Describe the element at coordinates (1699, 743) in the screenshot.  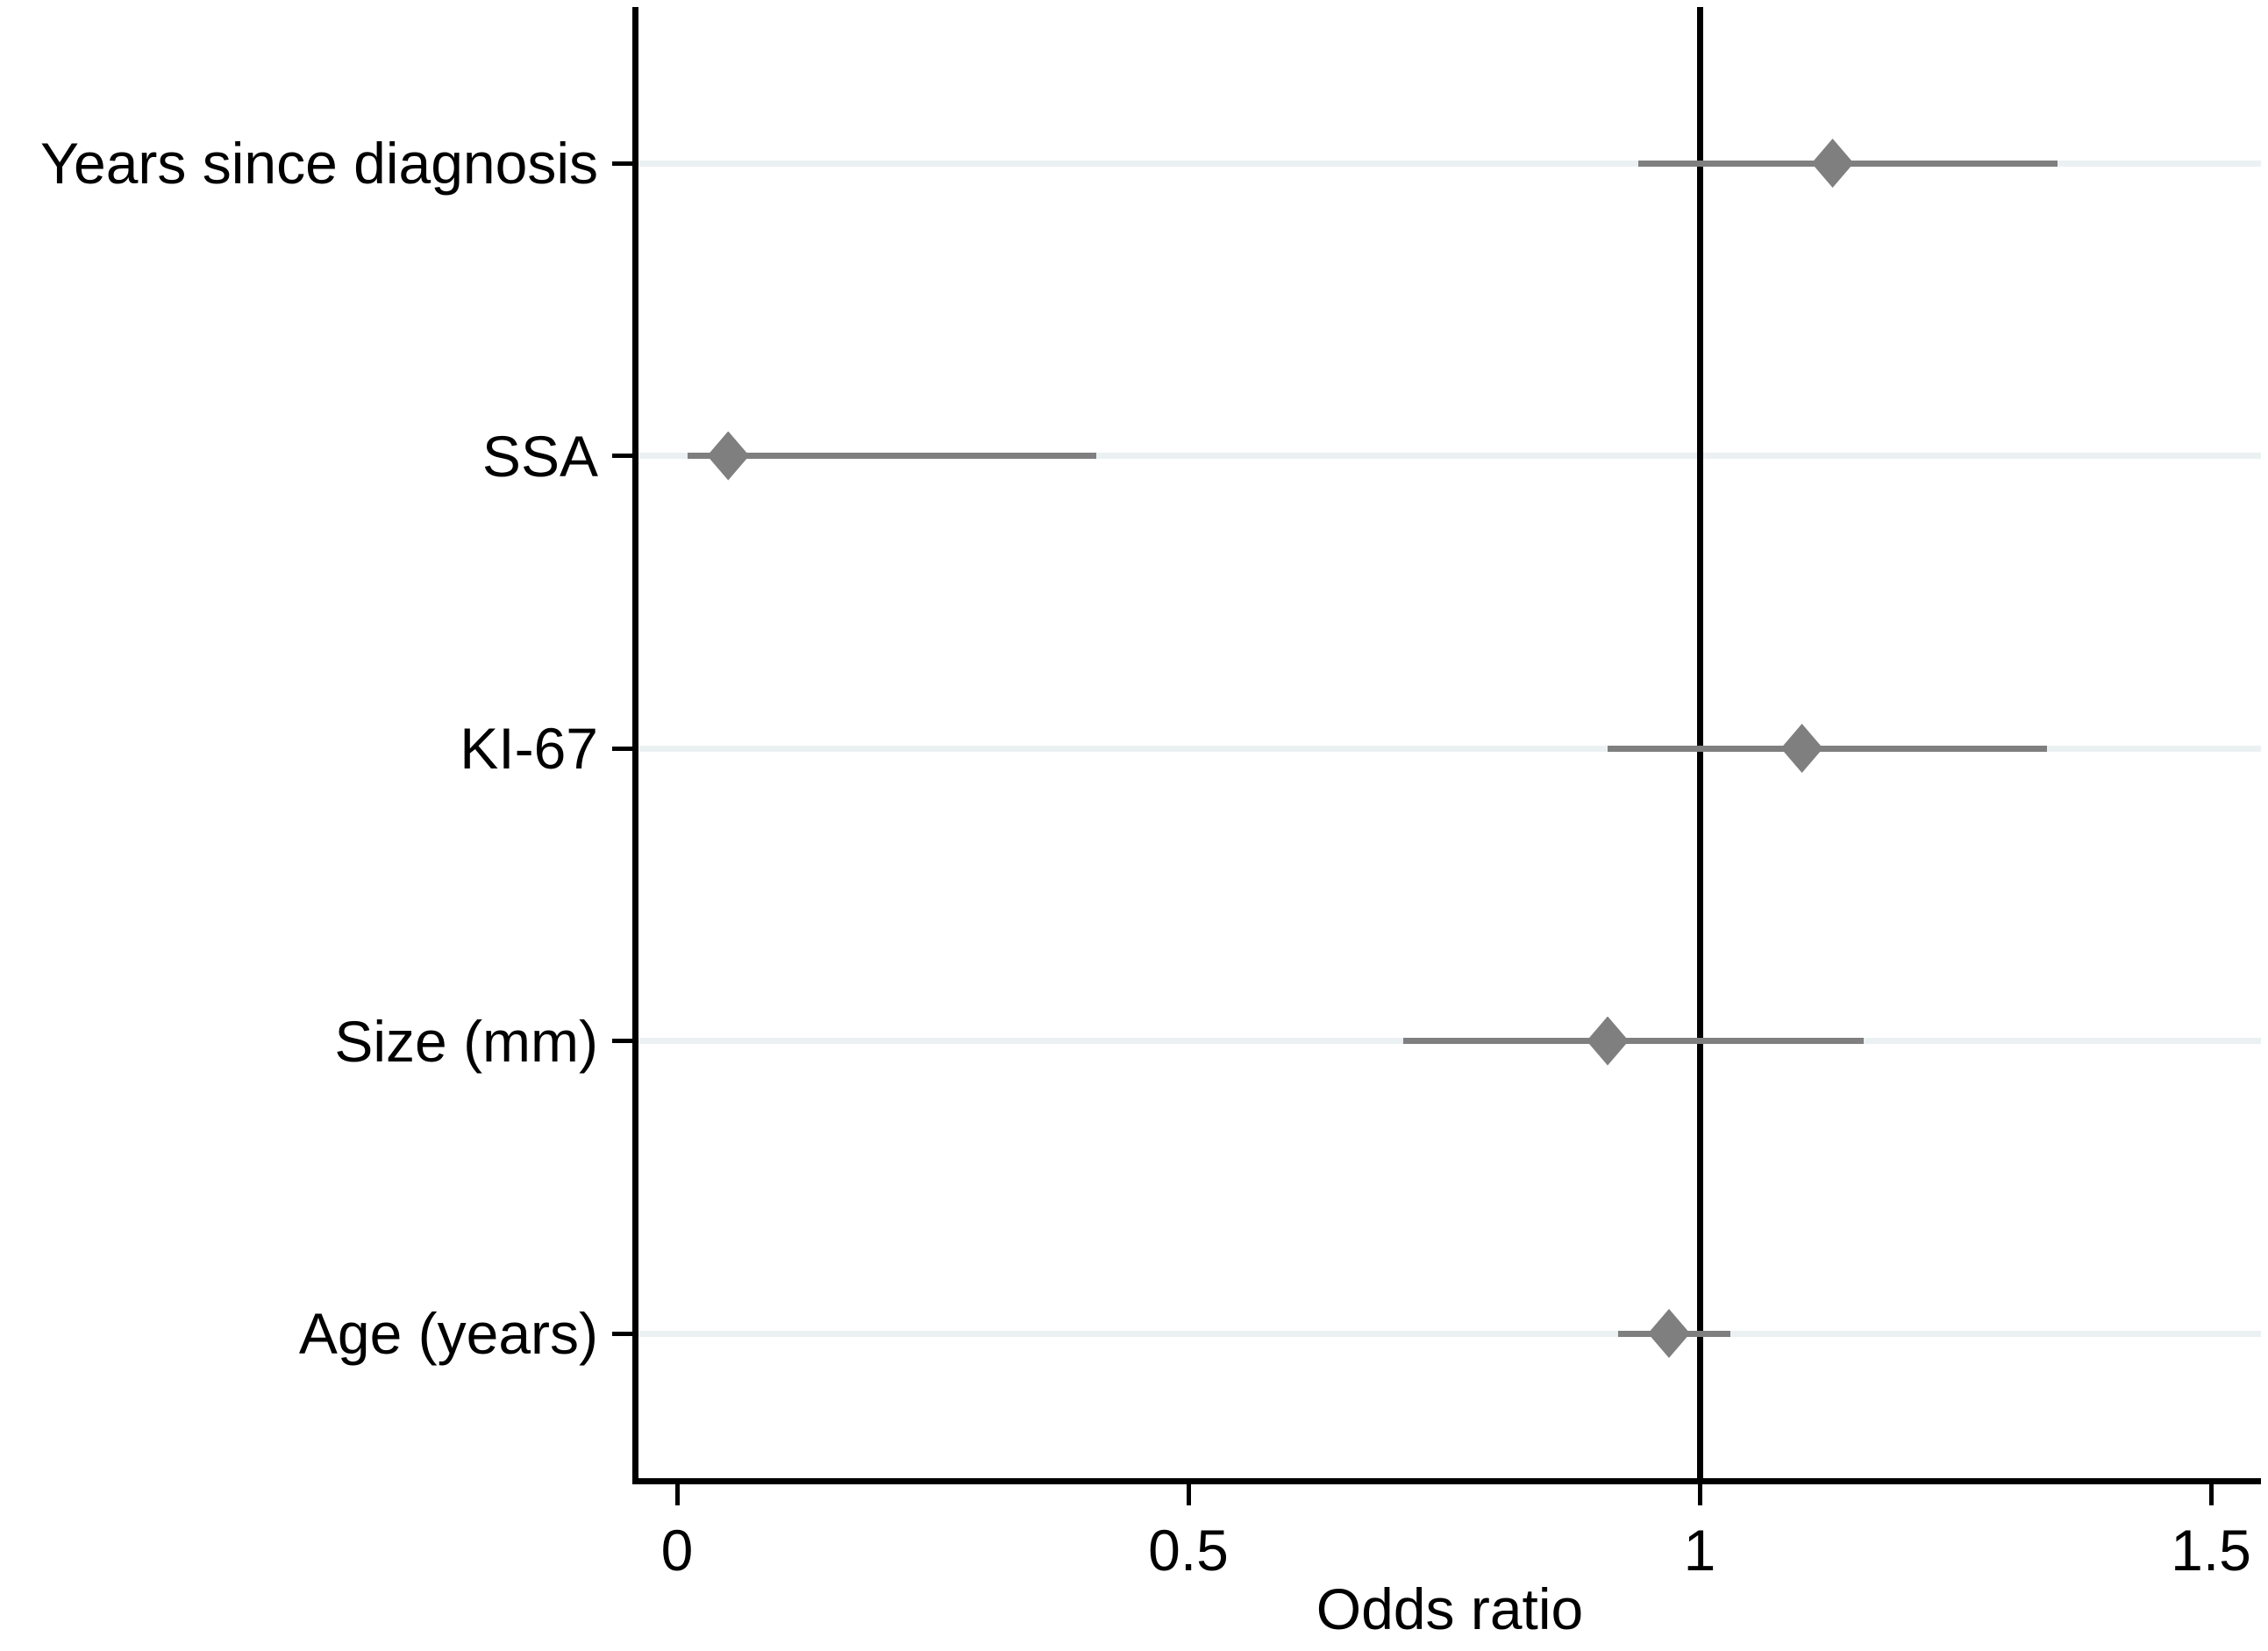
I see `reference-line` at that location.